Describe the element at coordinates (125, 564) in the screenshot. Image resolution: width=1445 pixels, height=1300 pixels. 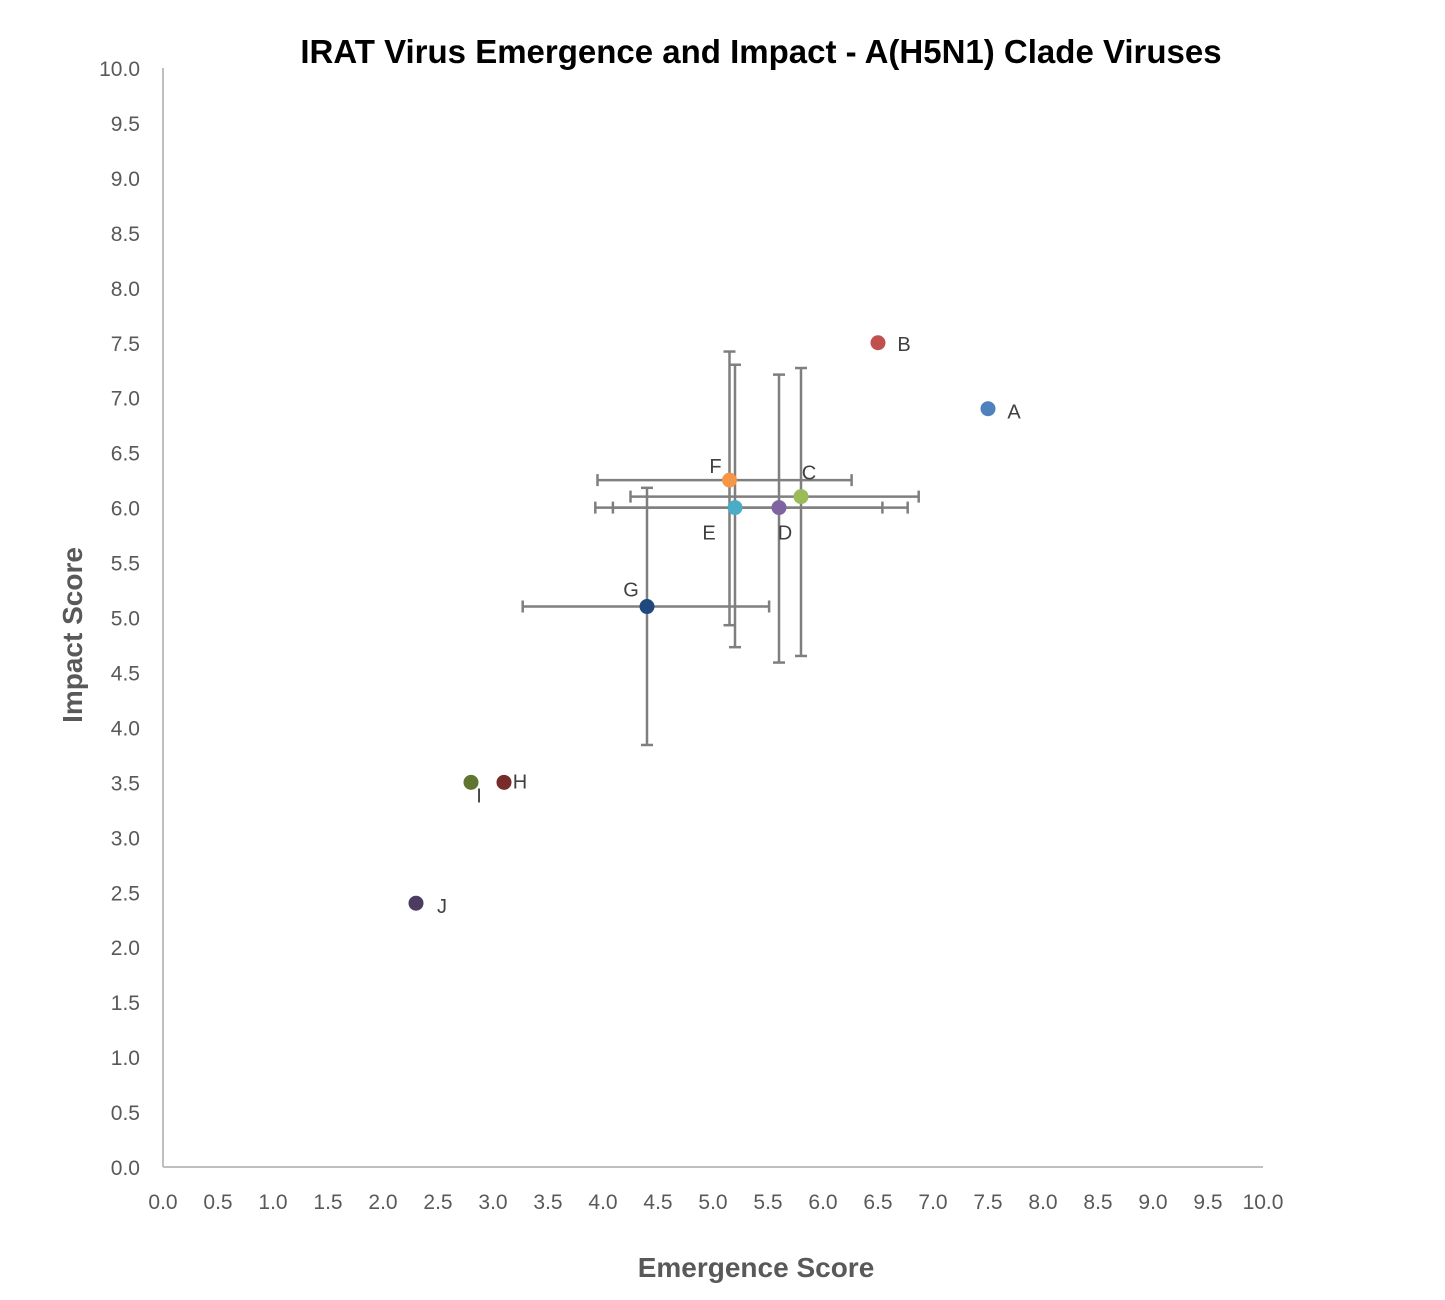
I see `y-tick-label: 5.5` at that location.